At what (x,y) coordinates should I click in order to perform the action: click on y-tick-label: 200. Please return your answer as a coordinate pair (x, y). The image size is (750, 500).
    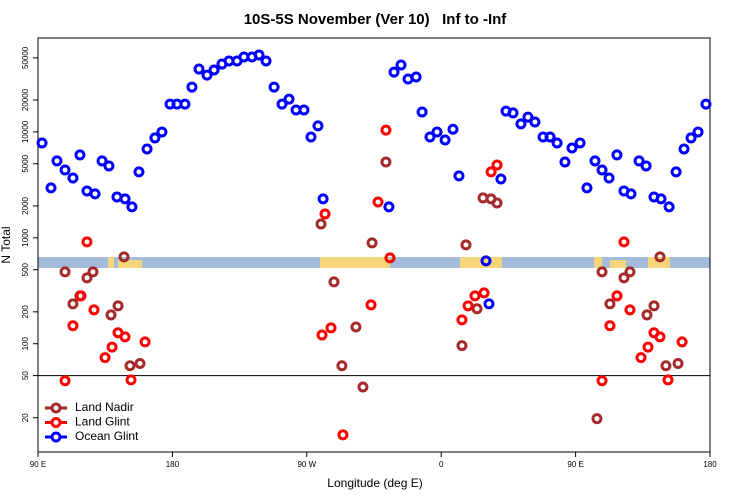
    Looking at the image, I should click on (25, 312).